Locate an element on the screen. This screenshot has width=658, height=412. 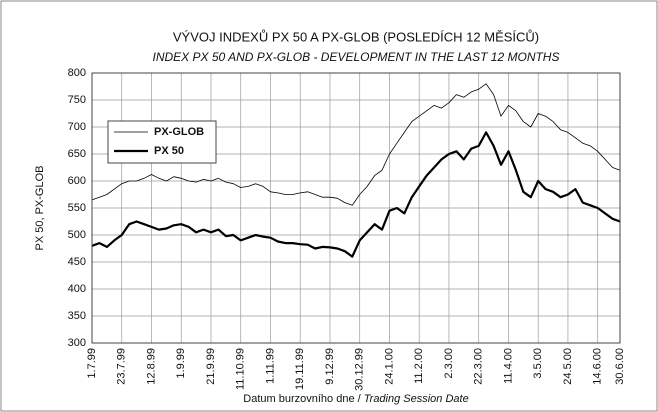
x-tick-label: 11.2.00 is located at coordinates (419, 366).